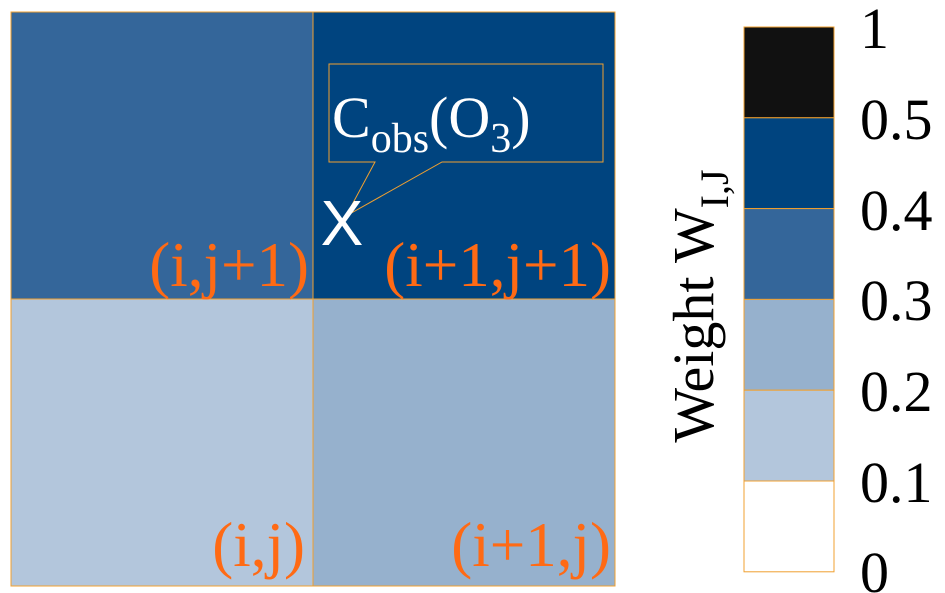 The width and height of the screenshot is (945, 593). I want to click on cell-label-i-j1: (i,j+1), so click(229, 265).